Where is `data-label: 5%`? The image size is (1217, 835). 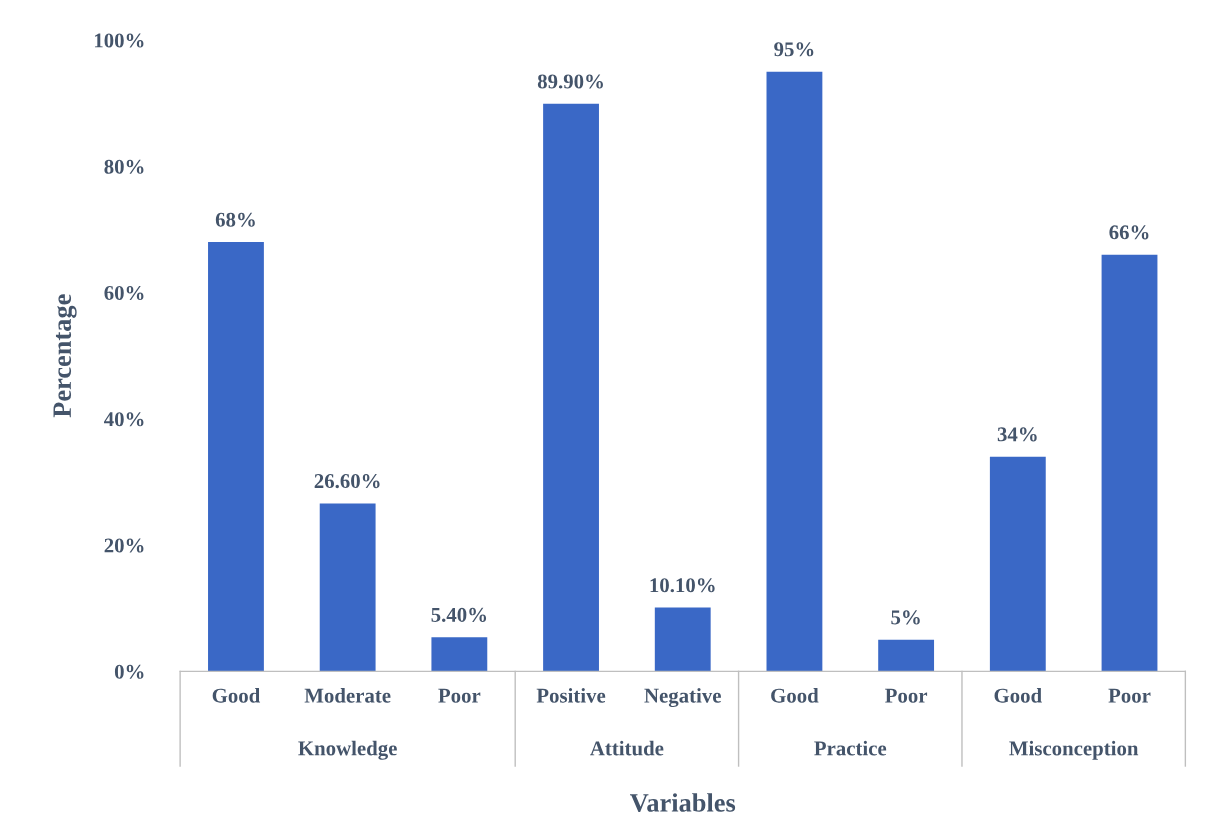 data-label: 5% is located at coordinates (905, 617).